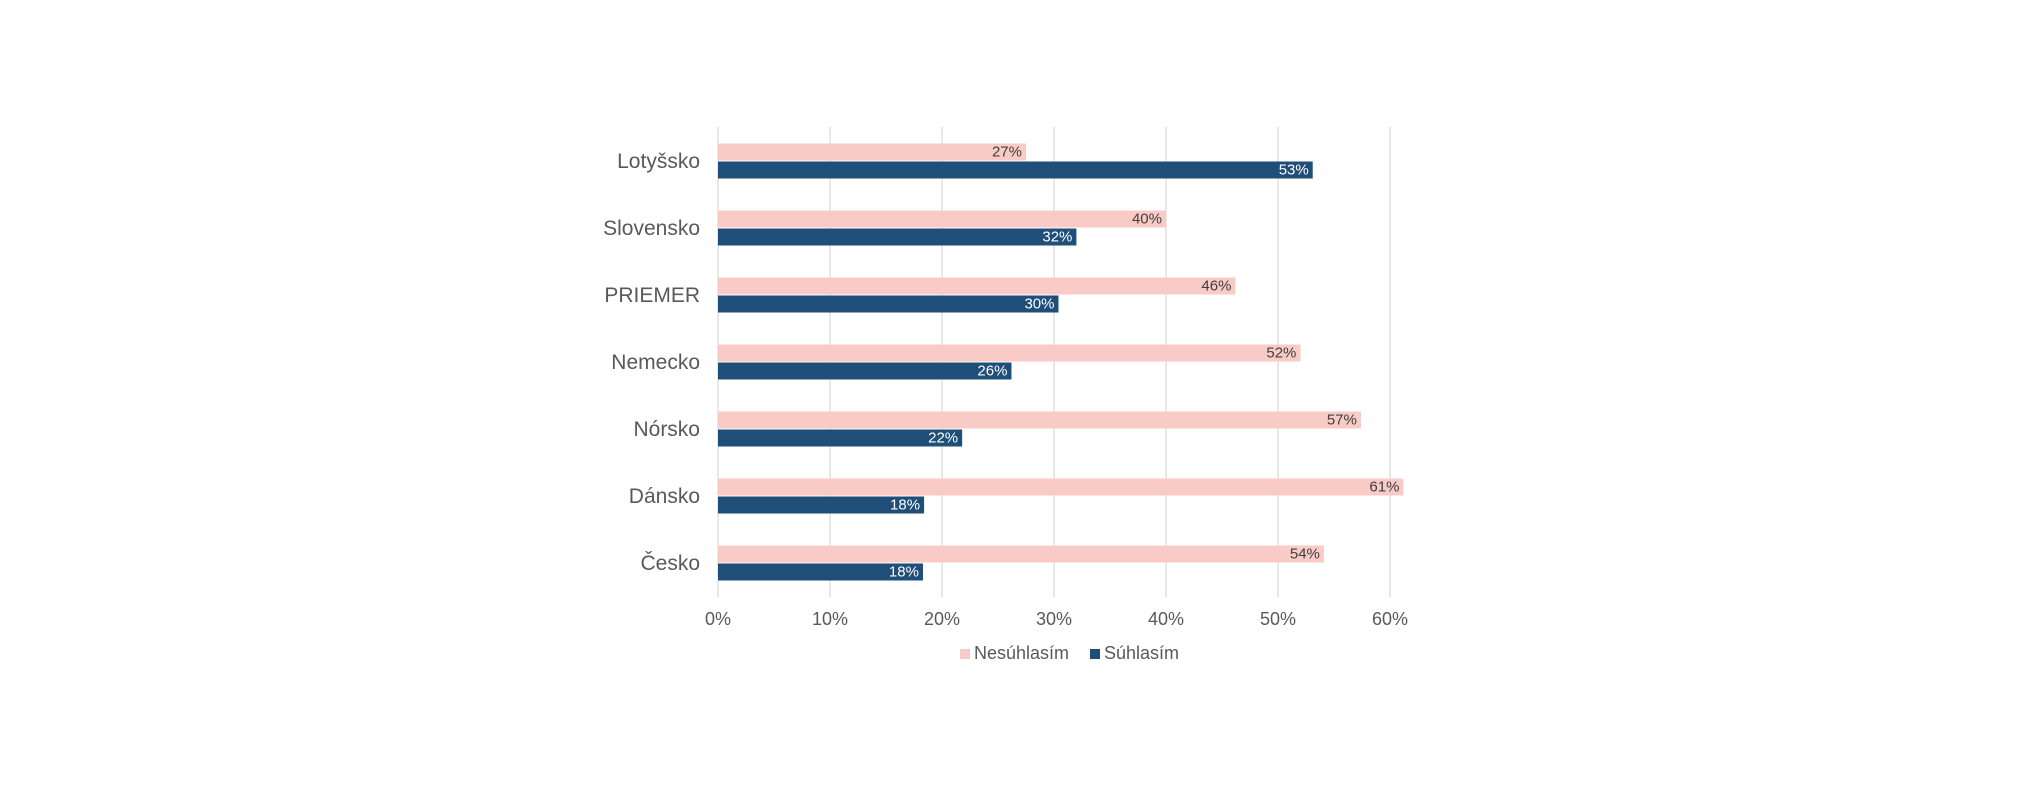 The image size is (2044, 810). Describe the element at coordinates (1166, 619) in the screenshot. I see `x-tick-label: 40%` at that location.